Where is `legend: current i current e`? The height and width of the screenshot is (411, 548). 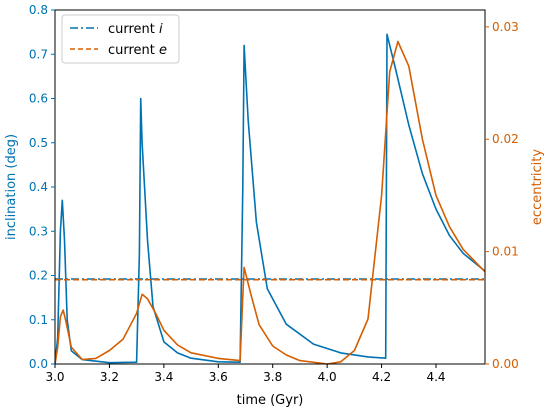
legend: current i current e is located at coordinates (120, 39).